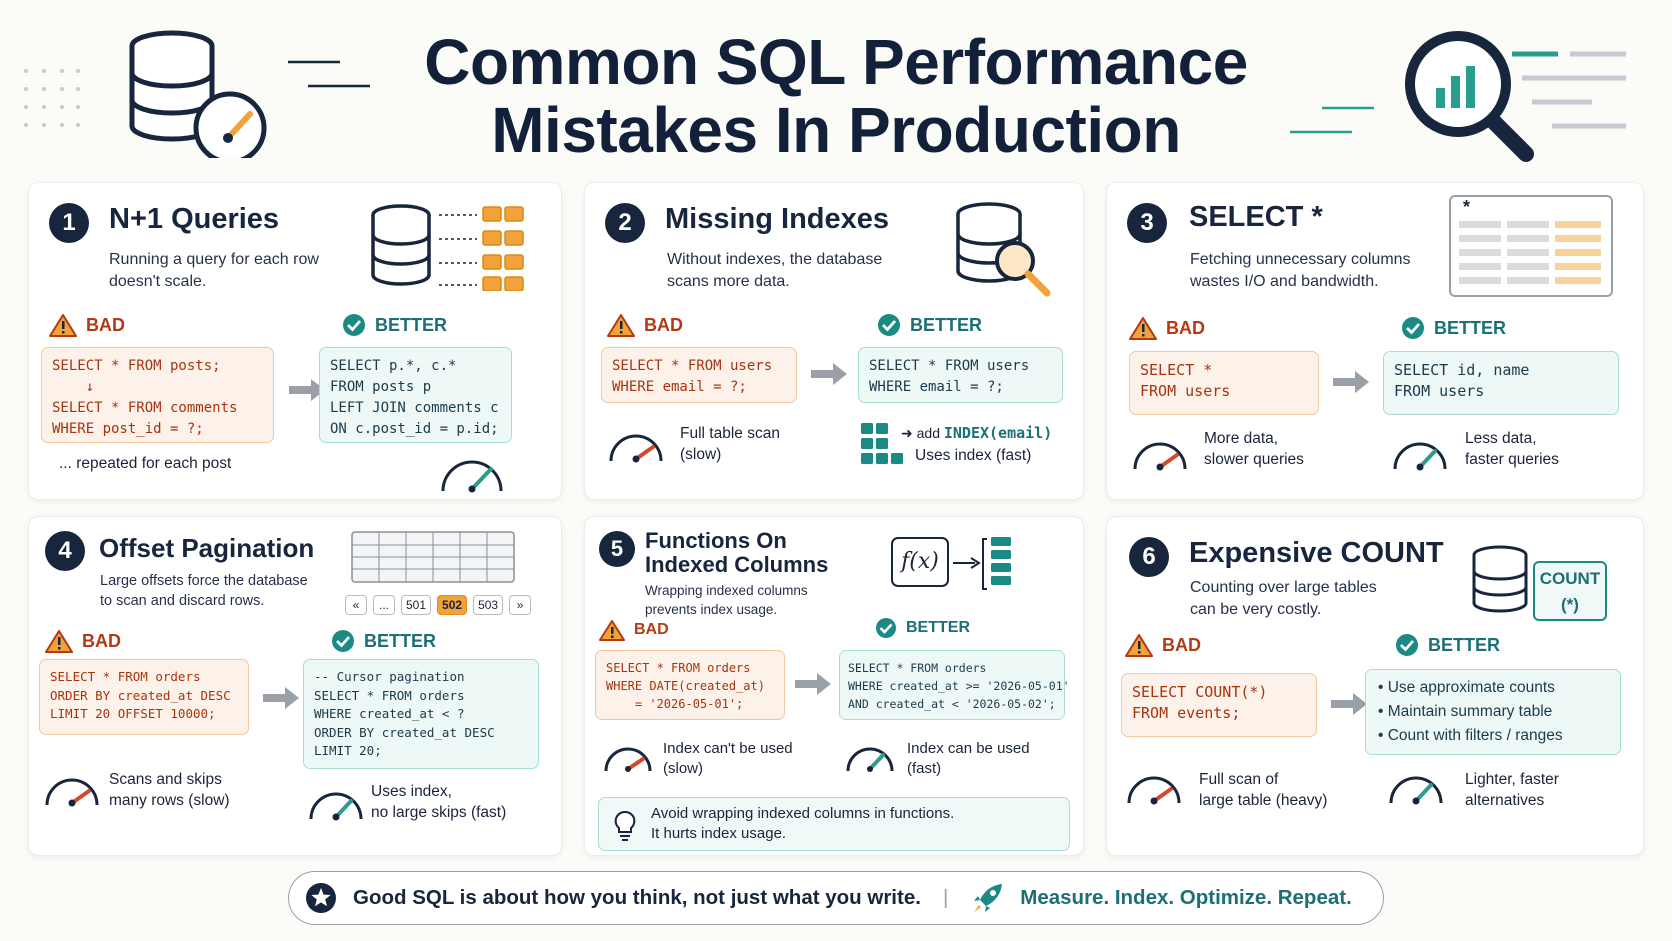 This screenshot has height=941, width=1672. What do you see at coordinates (1263, 790) in the screenshot?
I see `bad-note: Full scan of large table (heavy)` at bounding box center [1263, 790].